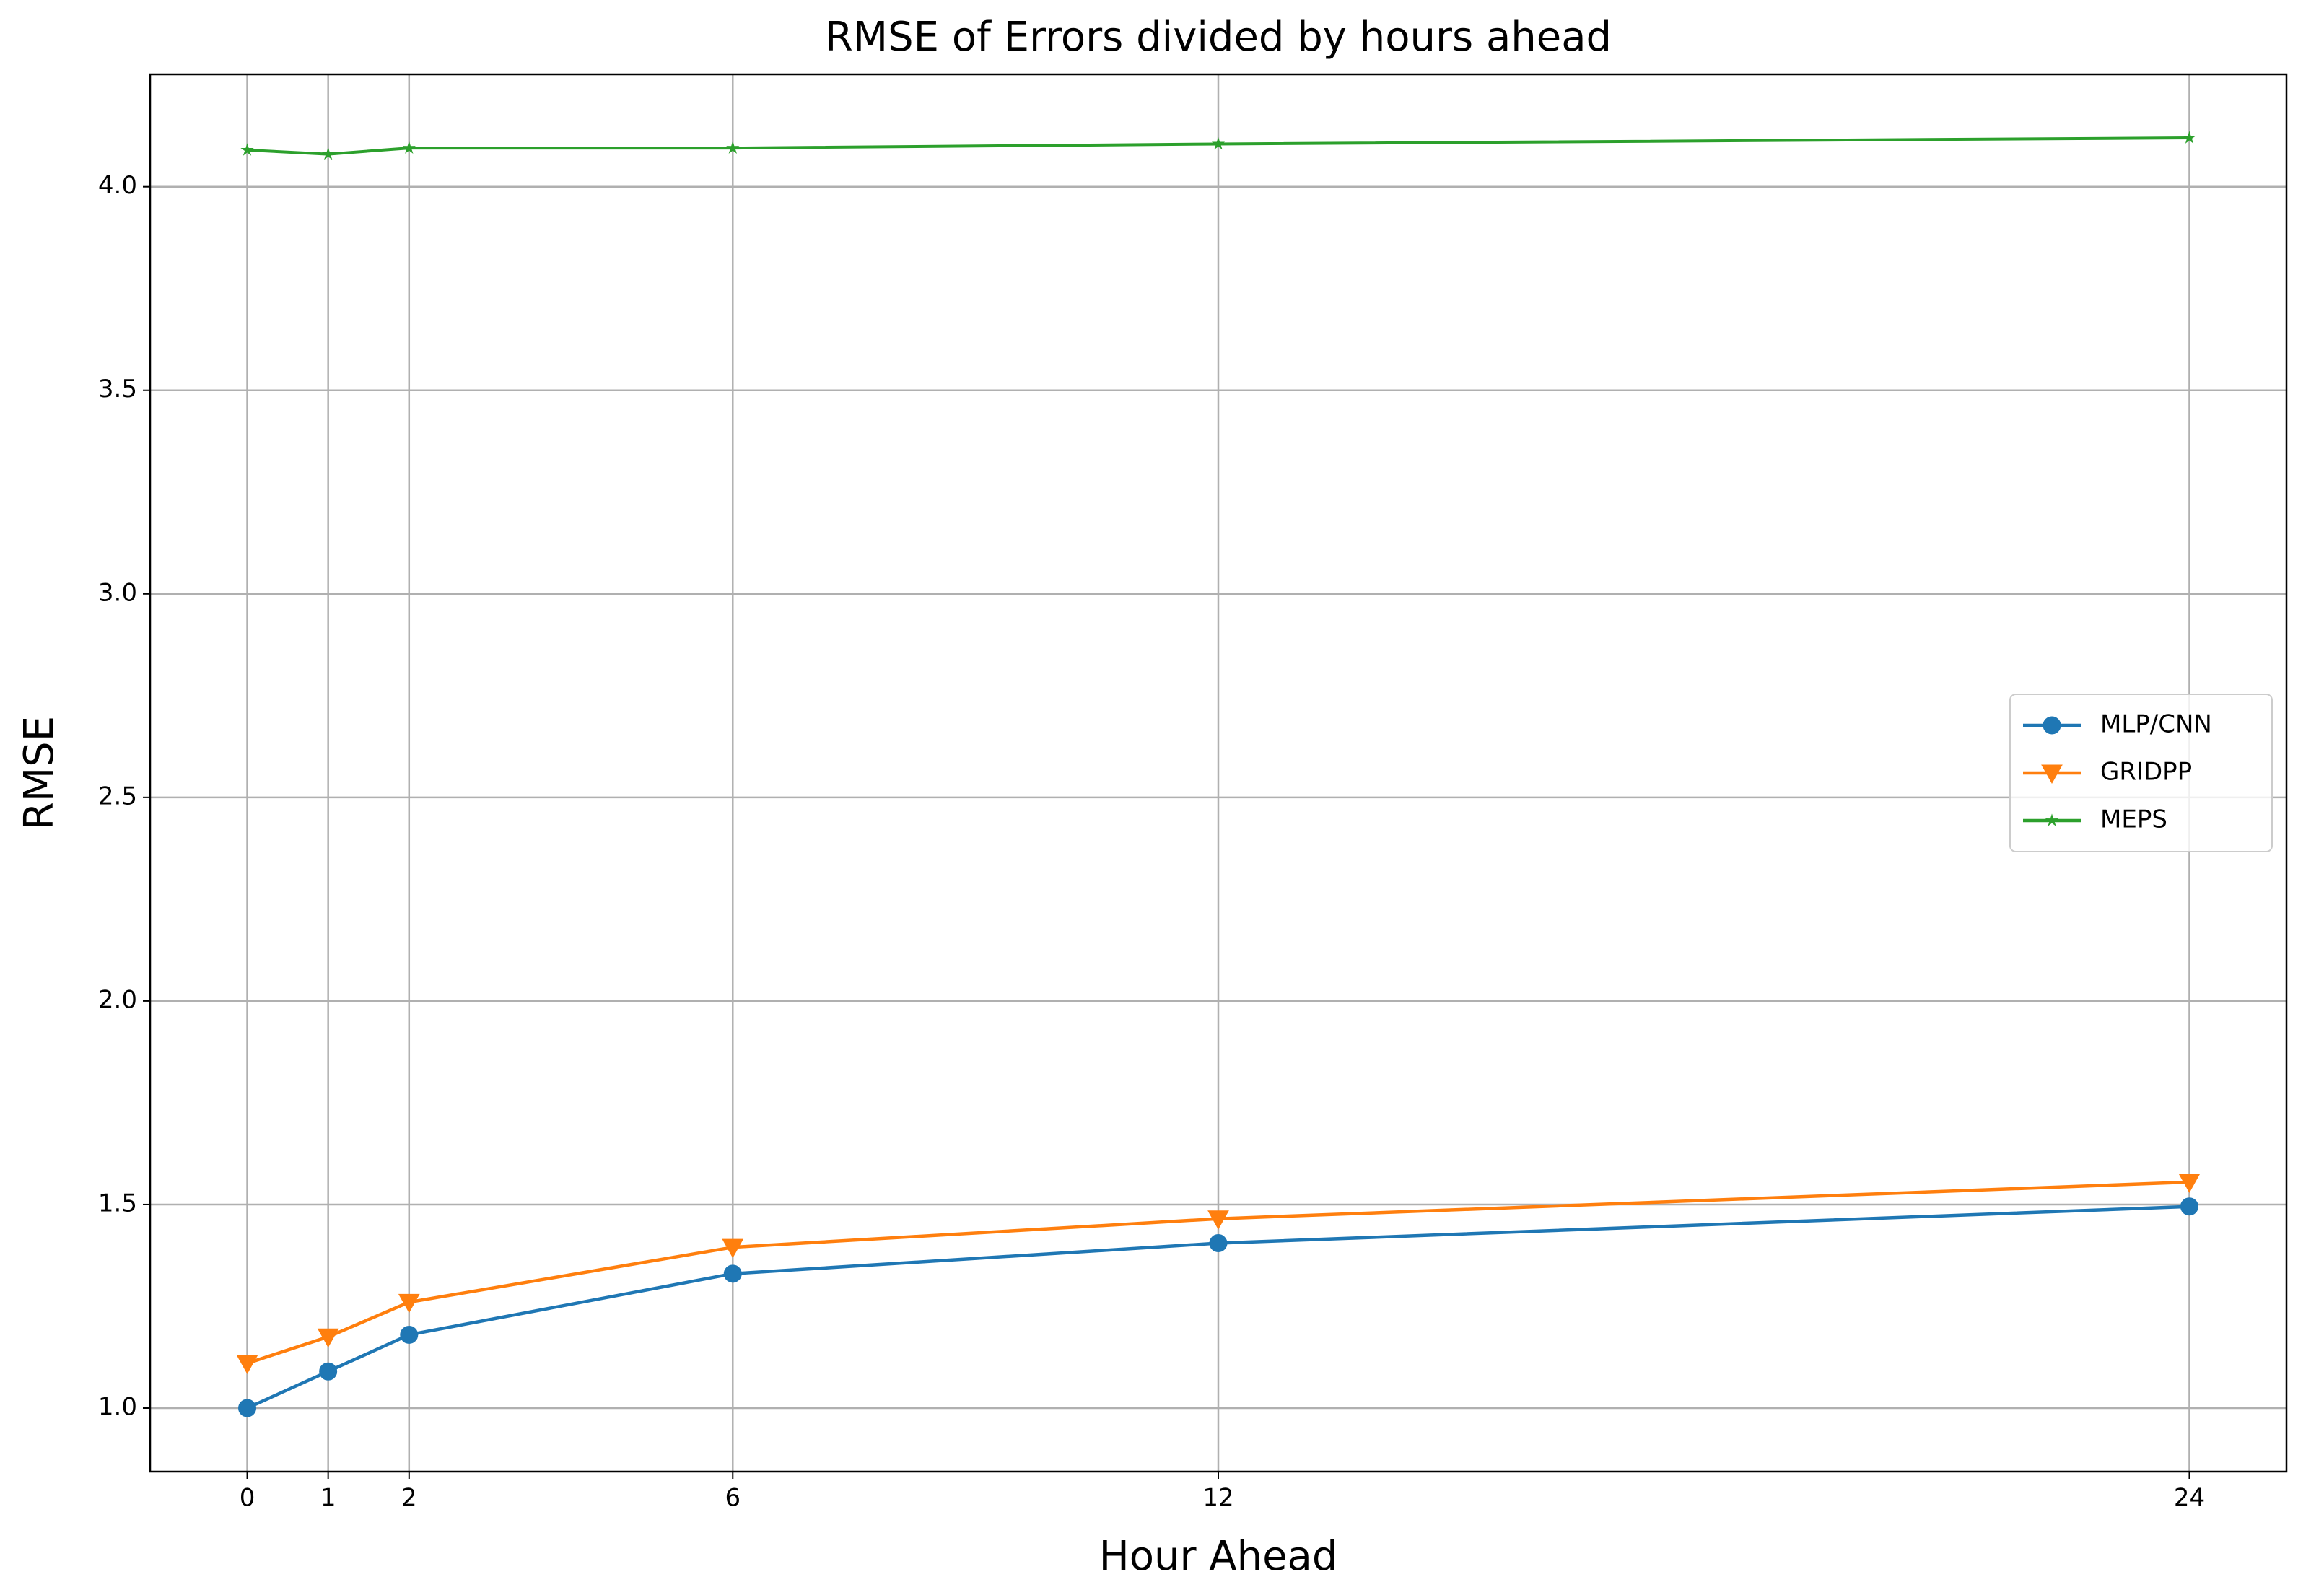 The width and height of the screenshot is (2324, 1595). Describe the element at coordinates (117, 592) in the screenshot. I see `y-tick-label: 3.0` at that location.